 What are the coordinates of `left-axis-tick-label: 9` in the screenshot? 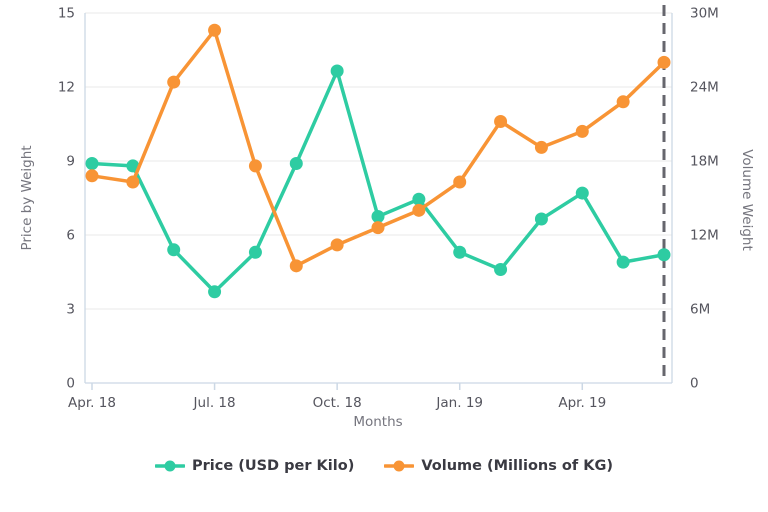 It's located at (70, 162).